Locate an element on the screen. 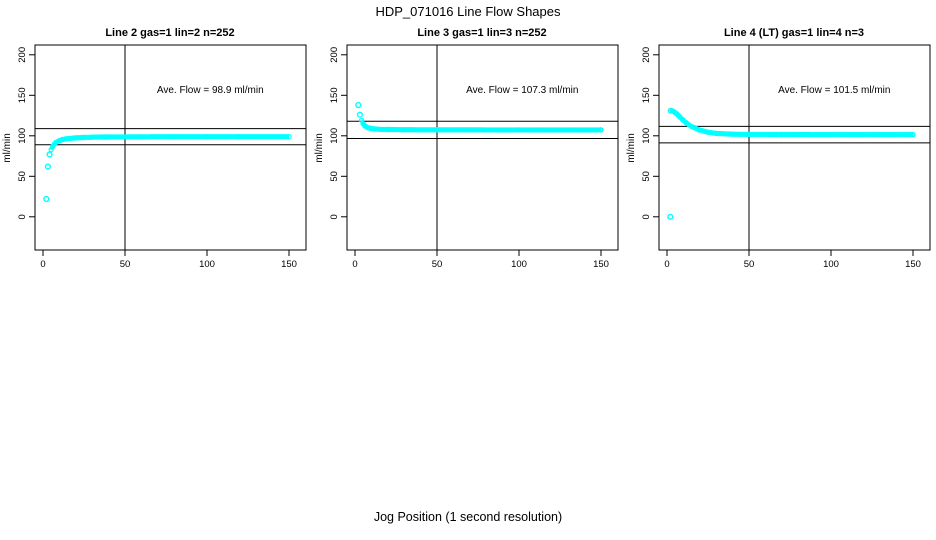  y-axis-title: ml/min is located at coordinates (319, 147).